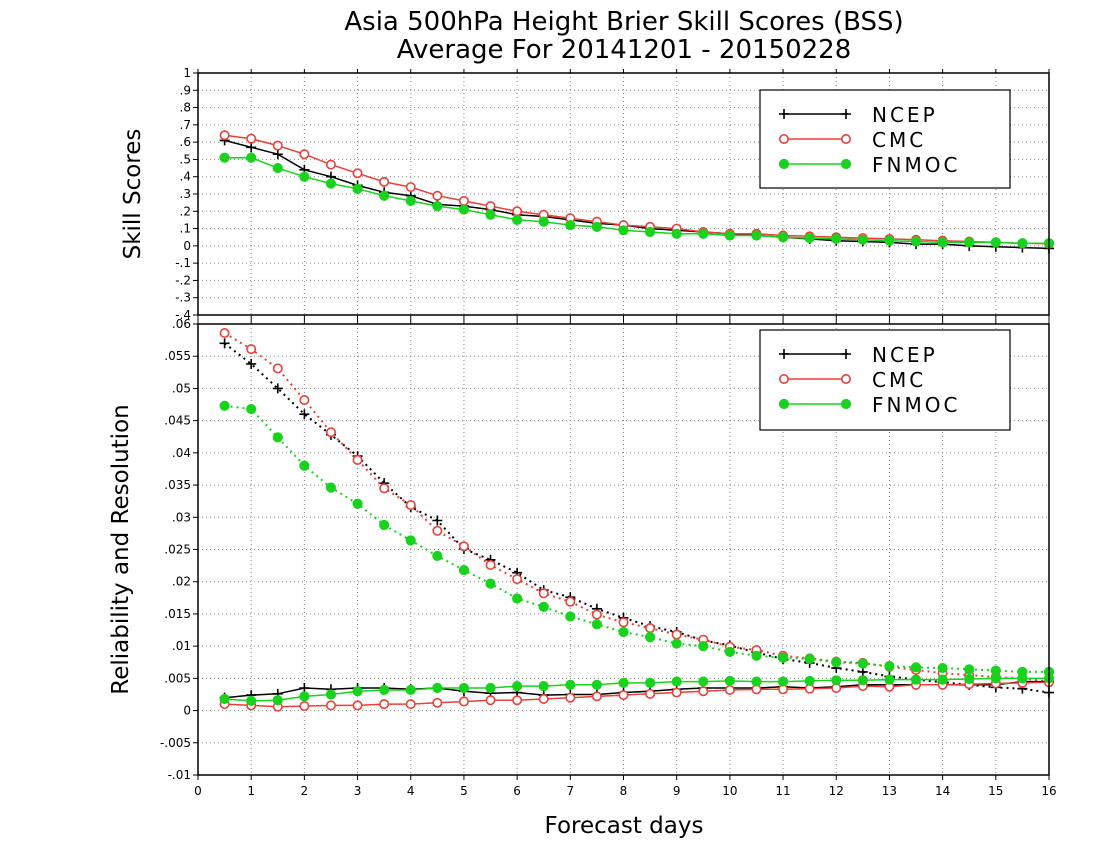 The height and width of the screenshot is (850, 1100). What do you see at coordinates (885, 380) in the screenshot?
I see `legend-box` at bounding box center [885, 380].